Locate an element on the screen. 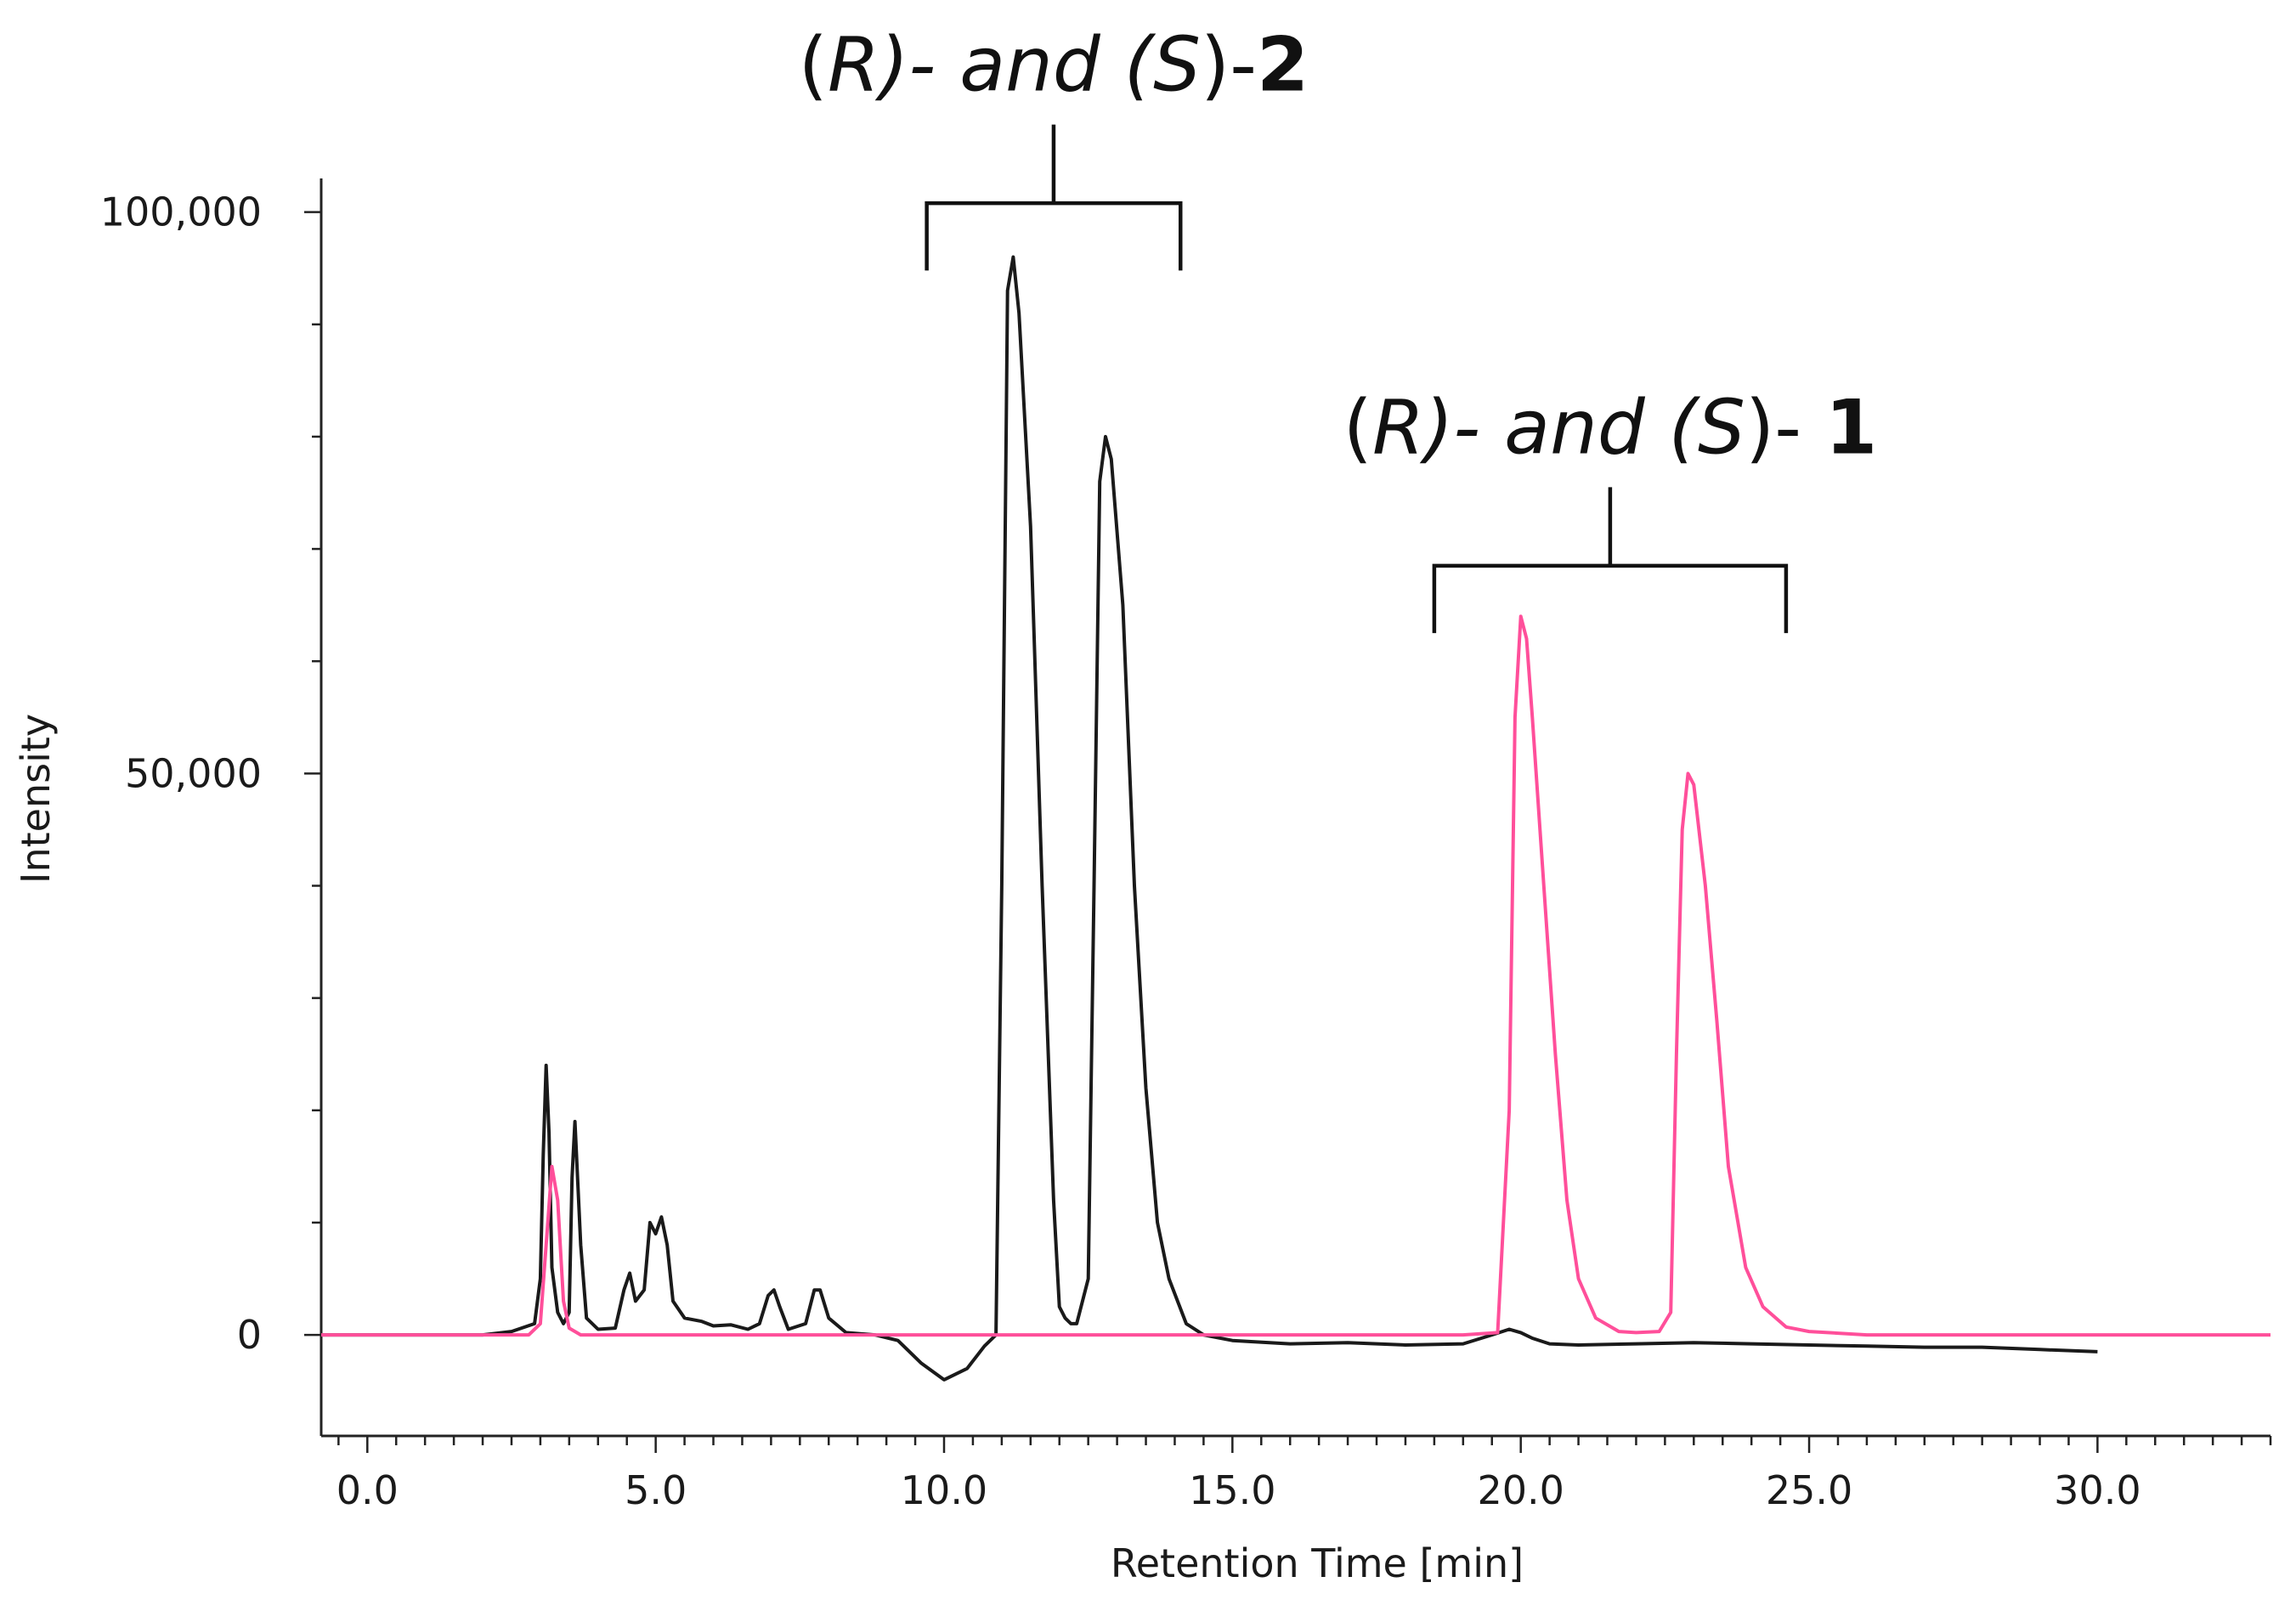  y-tick-label: 50,000 is located at coordinates (193, 773).